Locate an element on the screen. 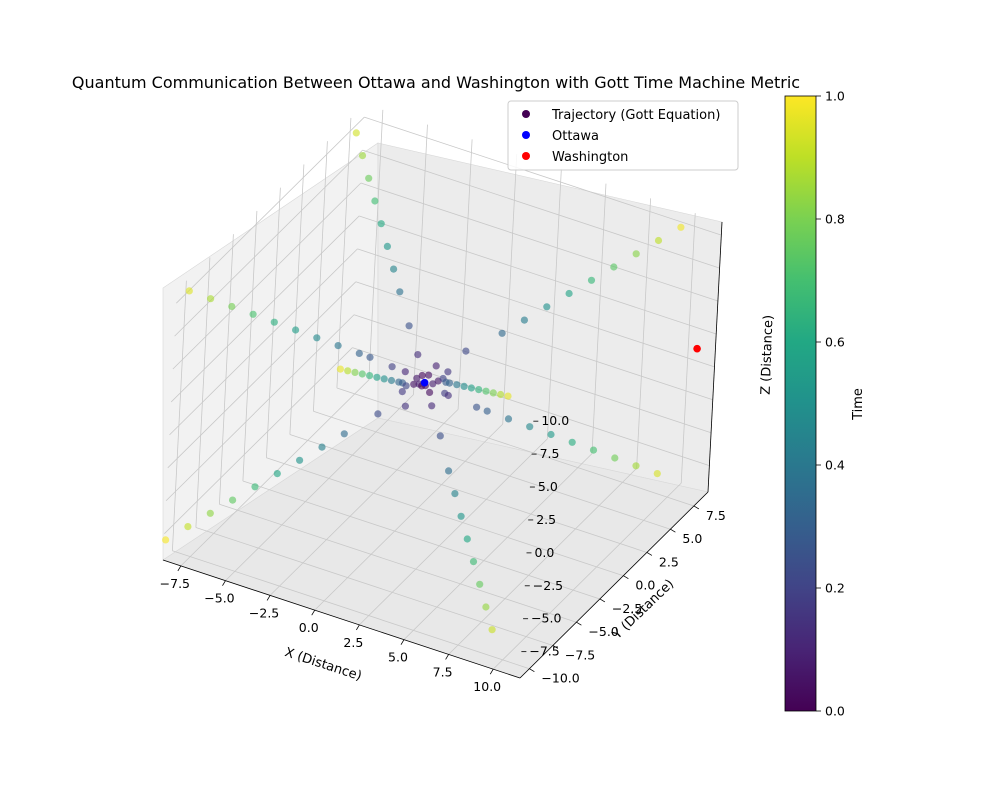 The height and width of the screenshot is (800, 1000). y-tick-label: −7.5 is located at coordinates (580, 654).